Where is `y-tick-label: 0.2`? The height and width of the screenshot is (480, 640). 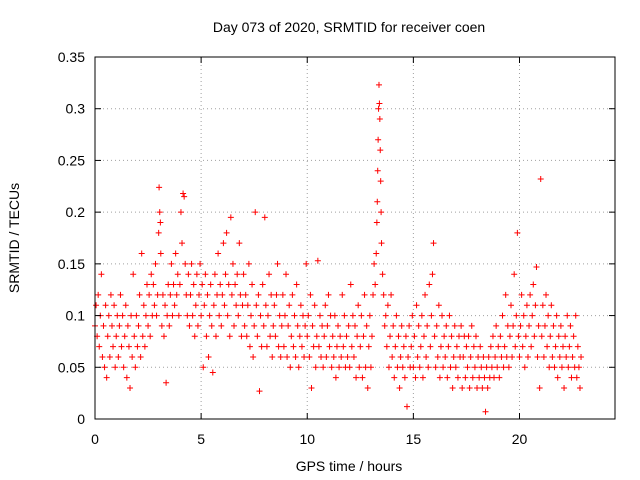 y-tick-label: 0.2 is located at coordinates (76, 212).